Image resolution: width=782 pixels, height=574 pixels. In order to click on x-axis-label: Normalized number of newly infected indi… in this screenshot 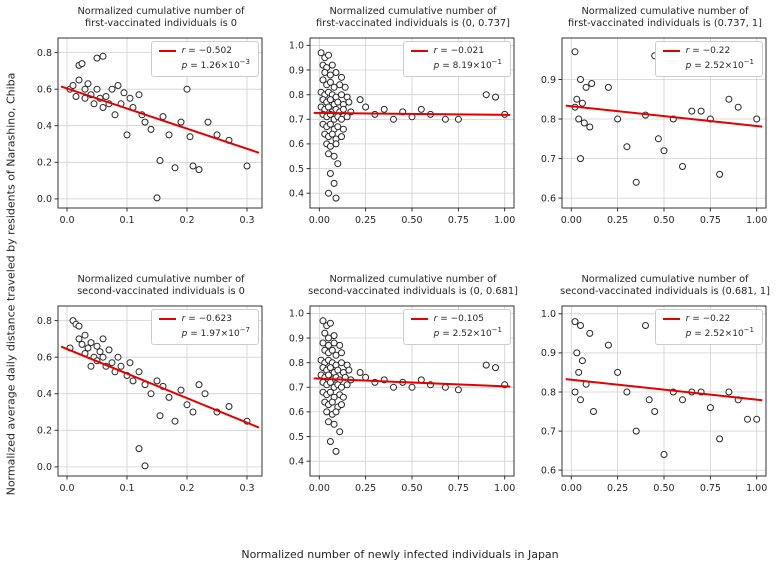, I will do `click(400, 554)`.